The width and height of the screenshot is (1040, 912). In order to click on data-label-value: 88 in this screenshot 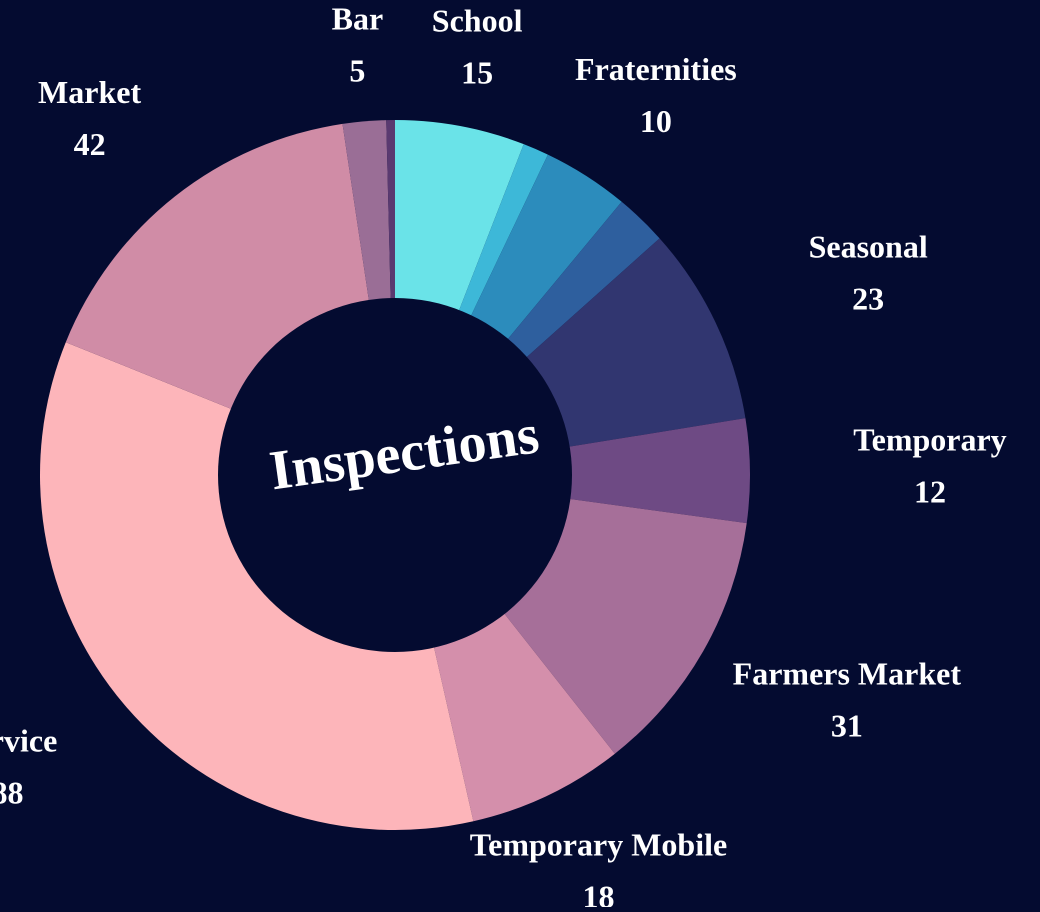, I will do `click(12, 793)`.